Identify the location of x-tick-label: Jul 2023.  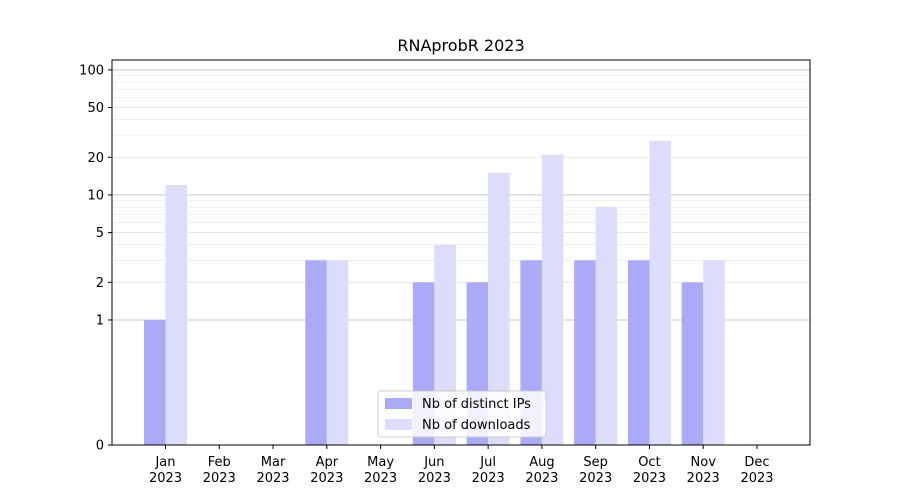
(488, 470).